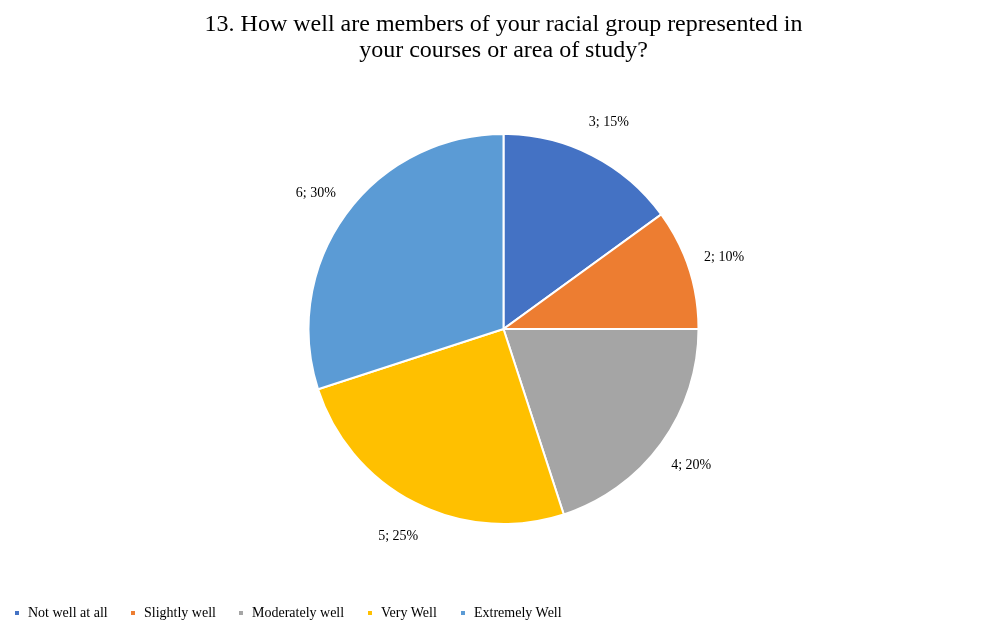 The height and width of the screenshot is (632, 1007). I want to click on legend-label: Slightly well, so click(180, 612).